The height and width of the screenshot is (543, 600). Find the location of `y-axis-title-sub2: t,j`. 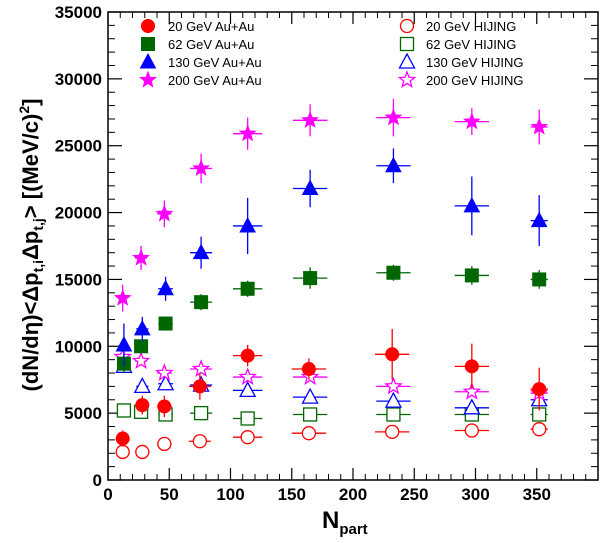

y-axis-title-sub2: t,j is located at coordinates (38, 224).